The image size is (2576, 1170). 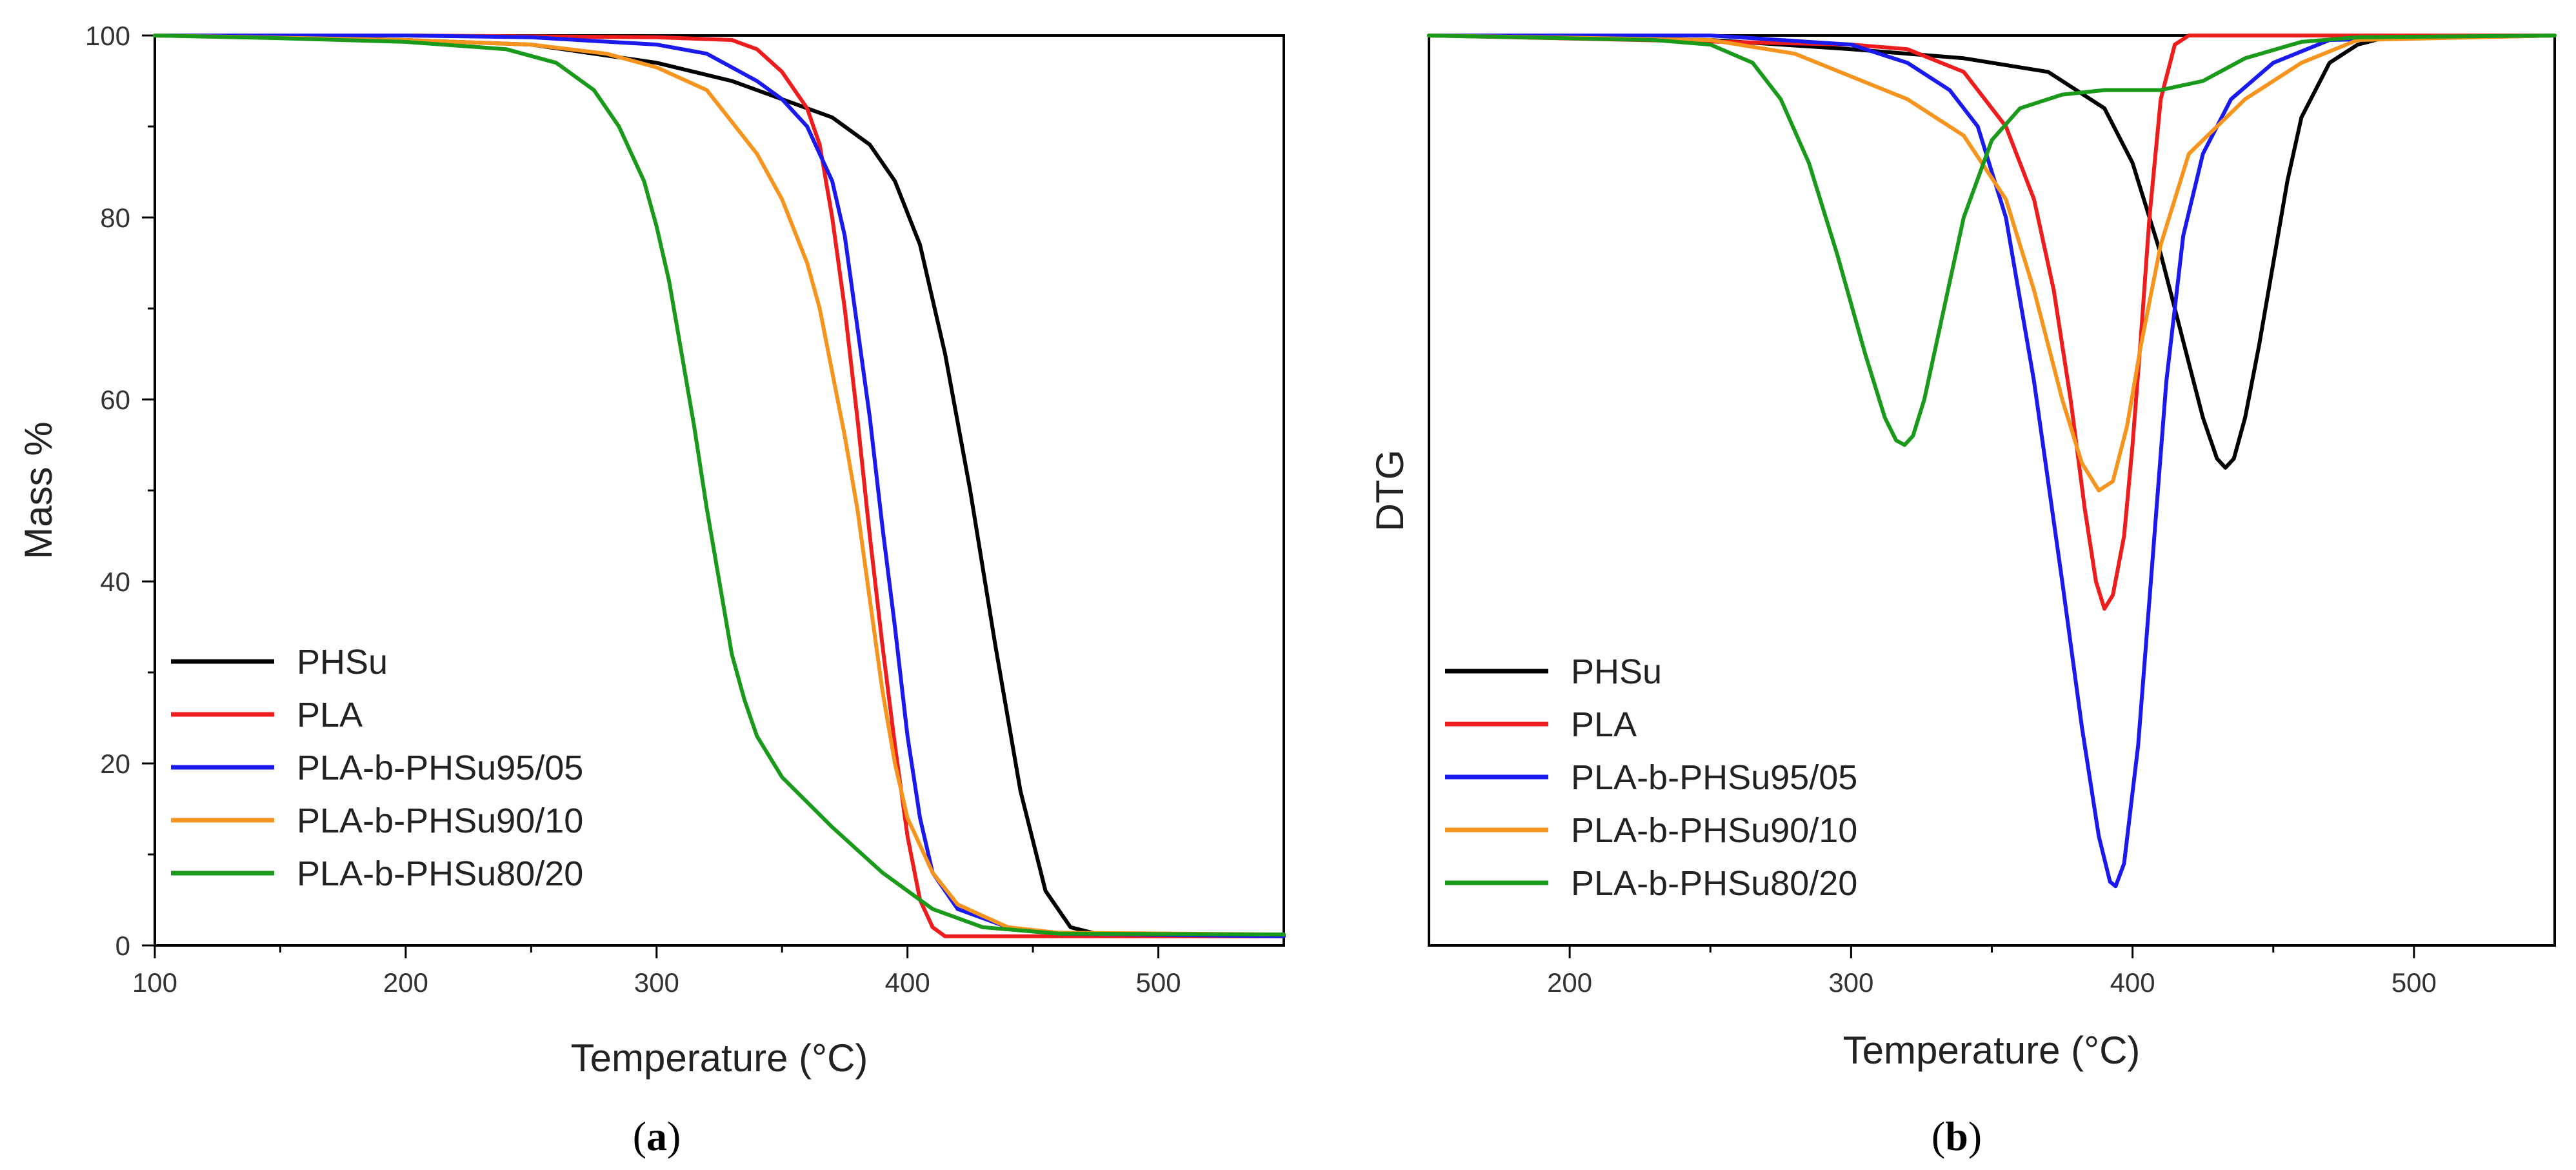 I want to click on y-tick-label: 0, so click(x=122, y=946).